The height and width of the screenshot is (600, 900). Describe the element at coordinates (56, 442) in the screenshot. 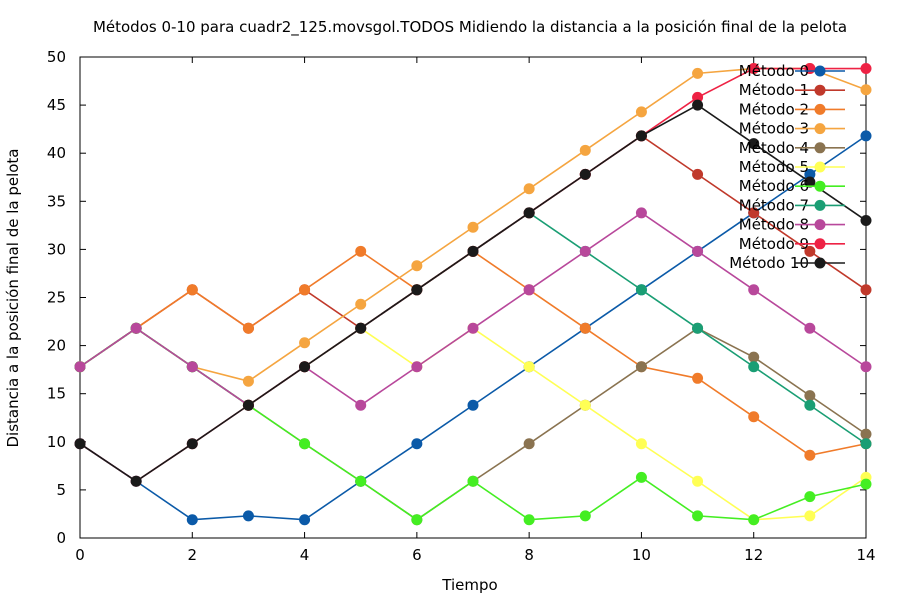

I see `y-tick-label: 10` at that location.